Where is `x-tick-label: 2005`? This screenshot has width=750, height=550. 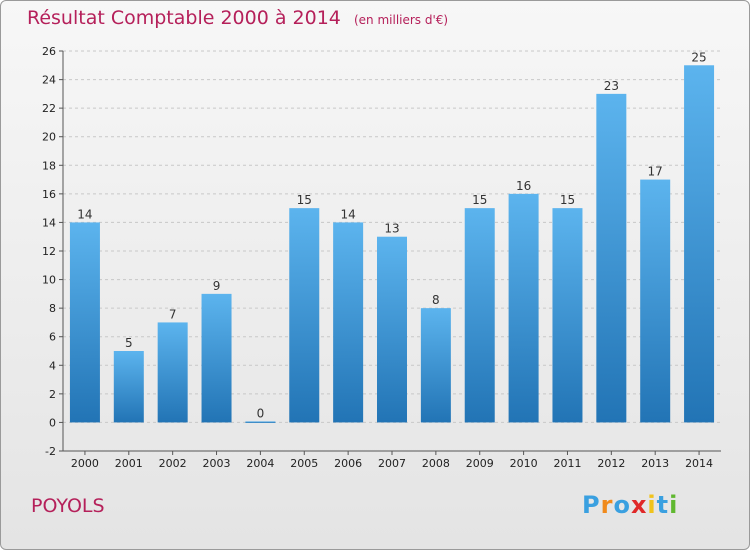 x-tick-label: 2005 is located at coordinates (304, 463).